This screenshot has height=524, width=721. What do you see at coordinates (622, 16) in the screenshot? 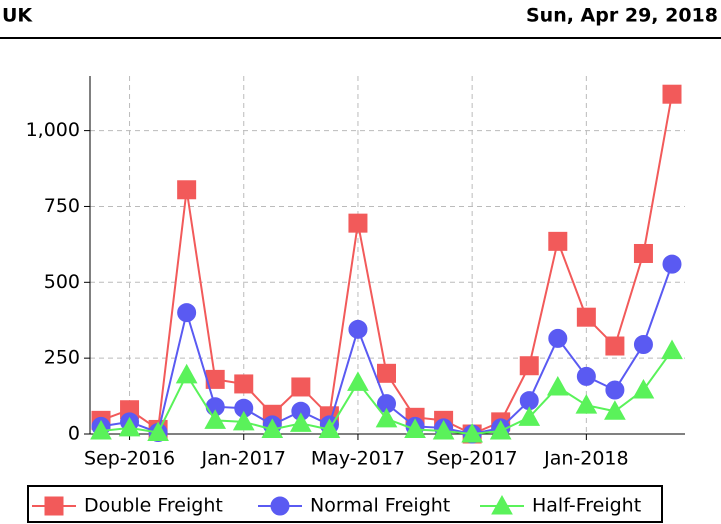
I see `date: Sun, Apr 29, 2018` at bounding box center [622, 16].